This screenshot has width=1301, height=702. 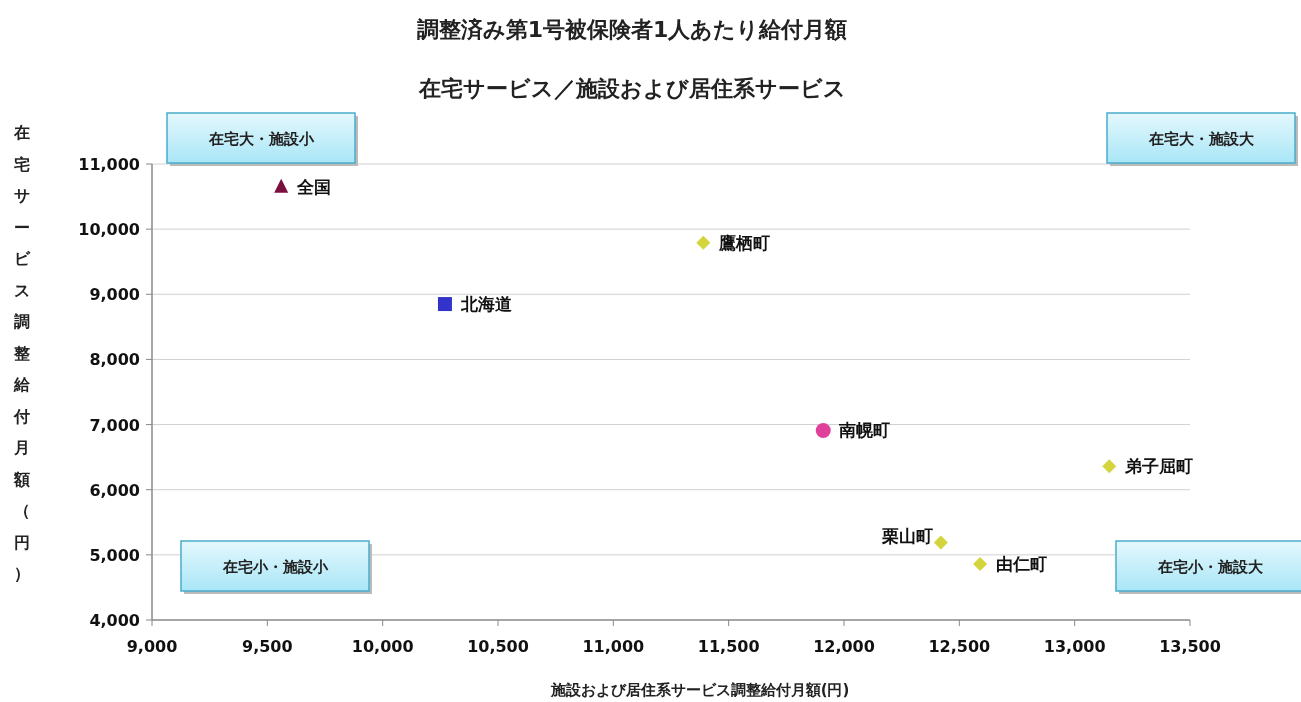 What do you see at coordinates (1022, 563) in the screenshot?
I see `series-label: 由仁町` at bounding box center [1022, 563].